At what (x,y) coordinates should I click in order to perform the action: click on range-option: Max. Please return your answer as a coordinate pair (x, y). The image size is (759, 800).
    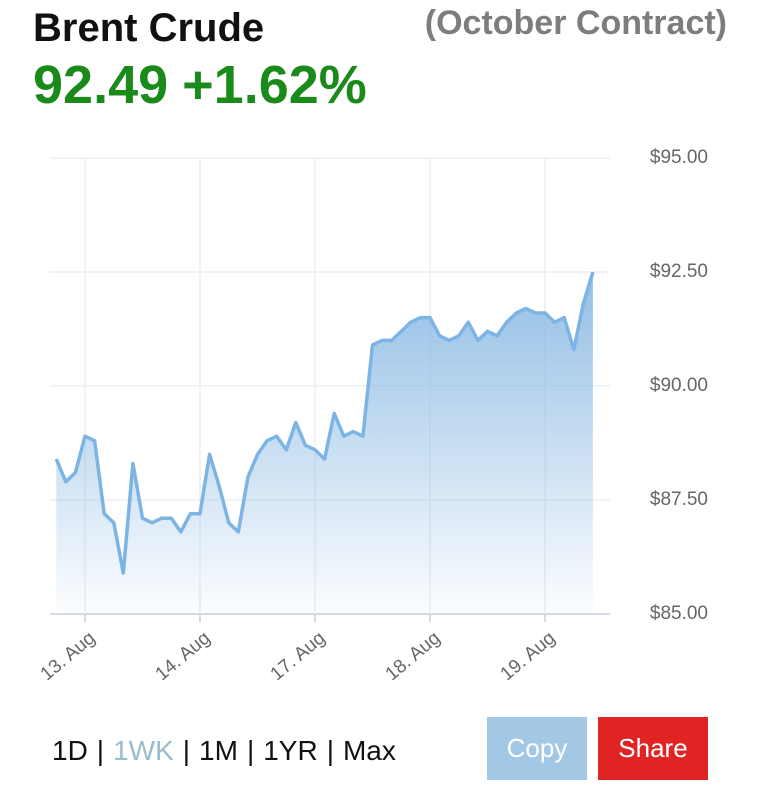
    Looking at the image, I should click on (369, 750).